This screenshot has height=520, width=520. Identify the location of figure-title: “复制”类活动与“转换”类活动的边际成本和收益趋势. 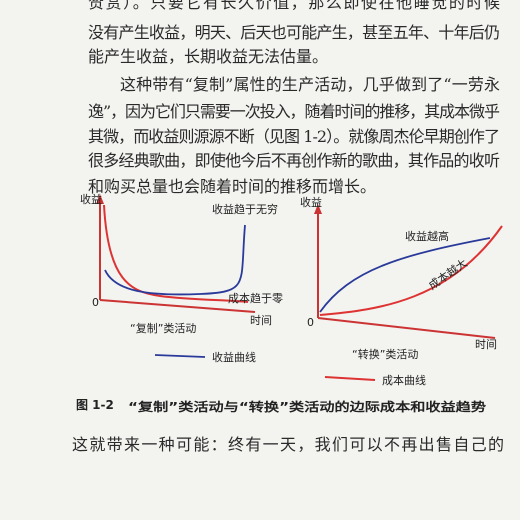
(307, 406).